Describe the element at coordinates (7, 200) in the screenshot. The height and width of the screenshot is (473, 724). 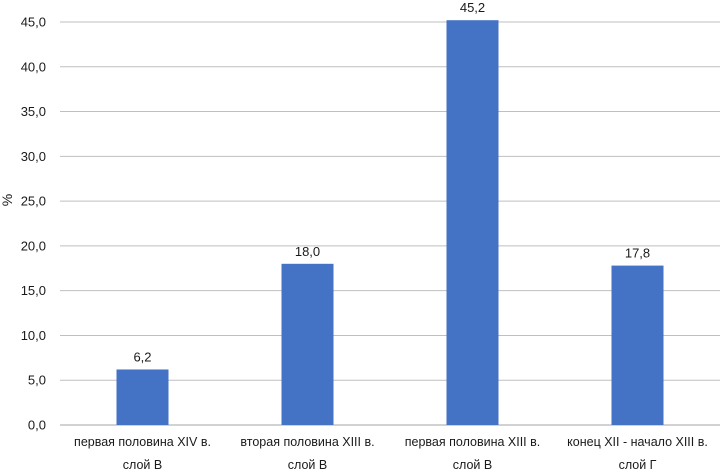
I see `y-axis-label: %` at that location.